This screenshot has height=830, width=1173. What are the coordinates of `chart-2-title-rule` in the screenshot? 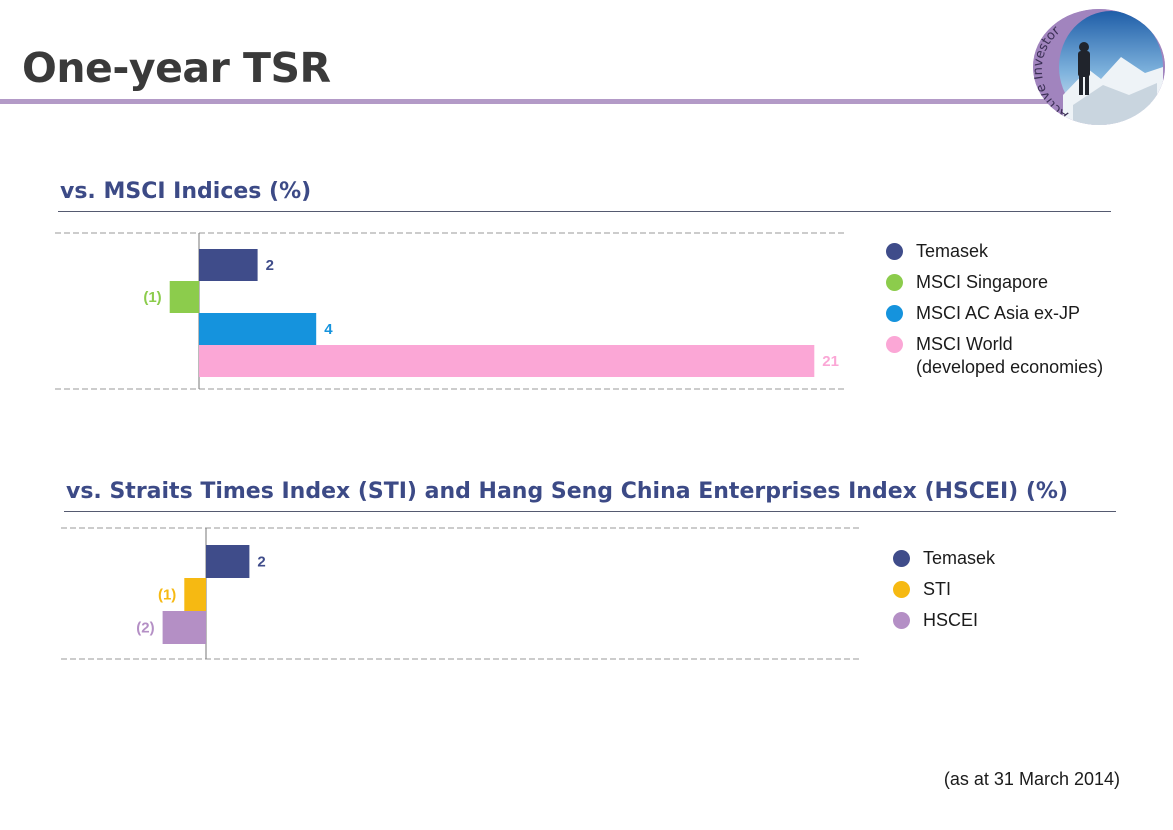 It's located at (590, 511).